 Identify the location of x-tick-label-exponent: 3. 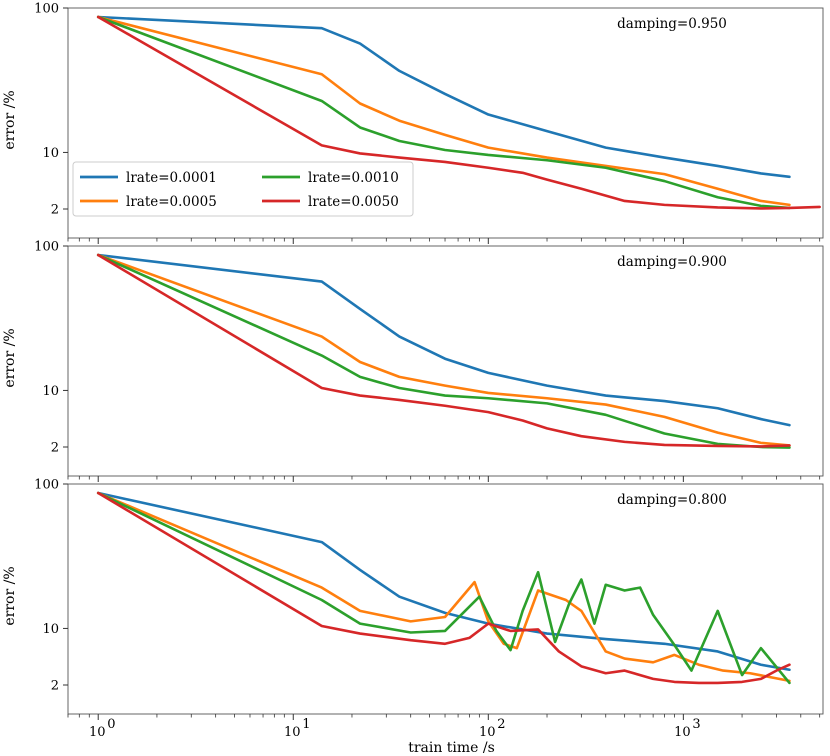
(696, 724).